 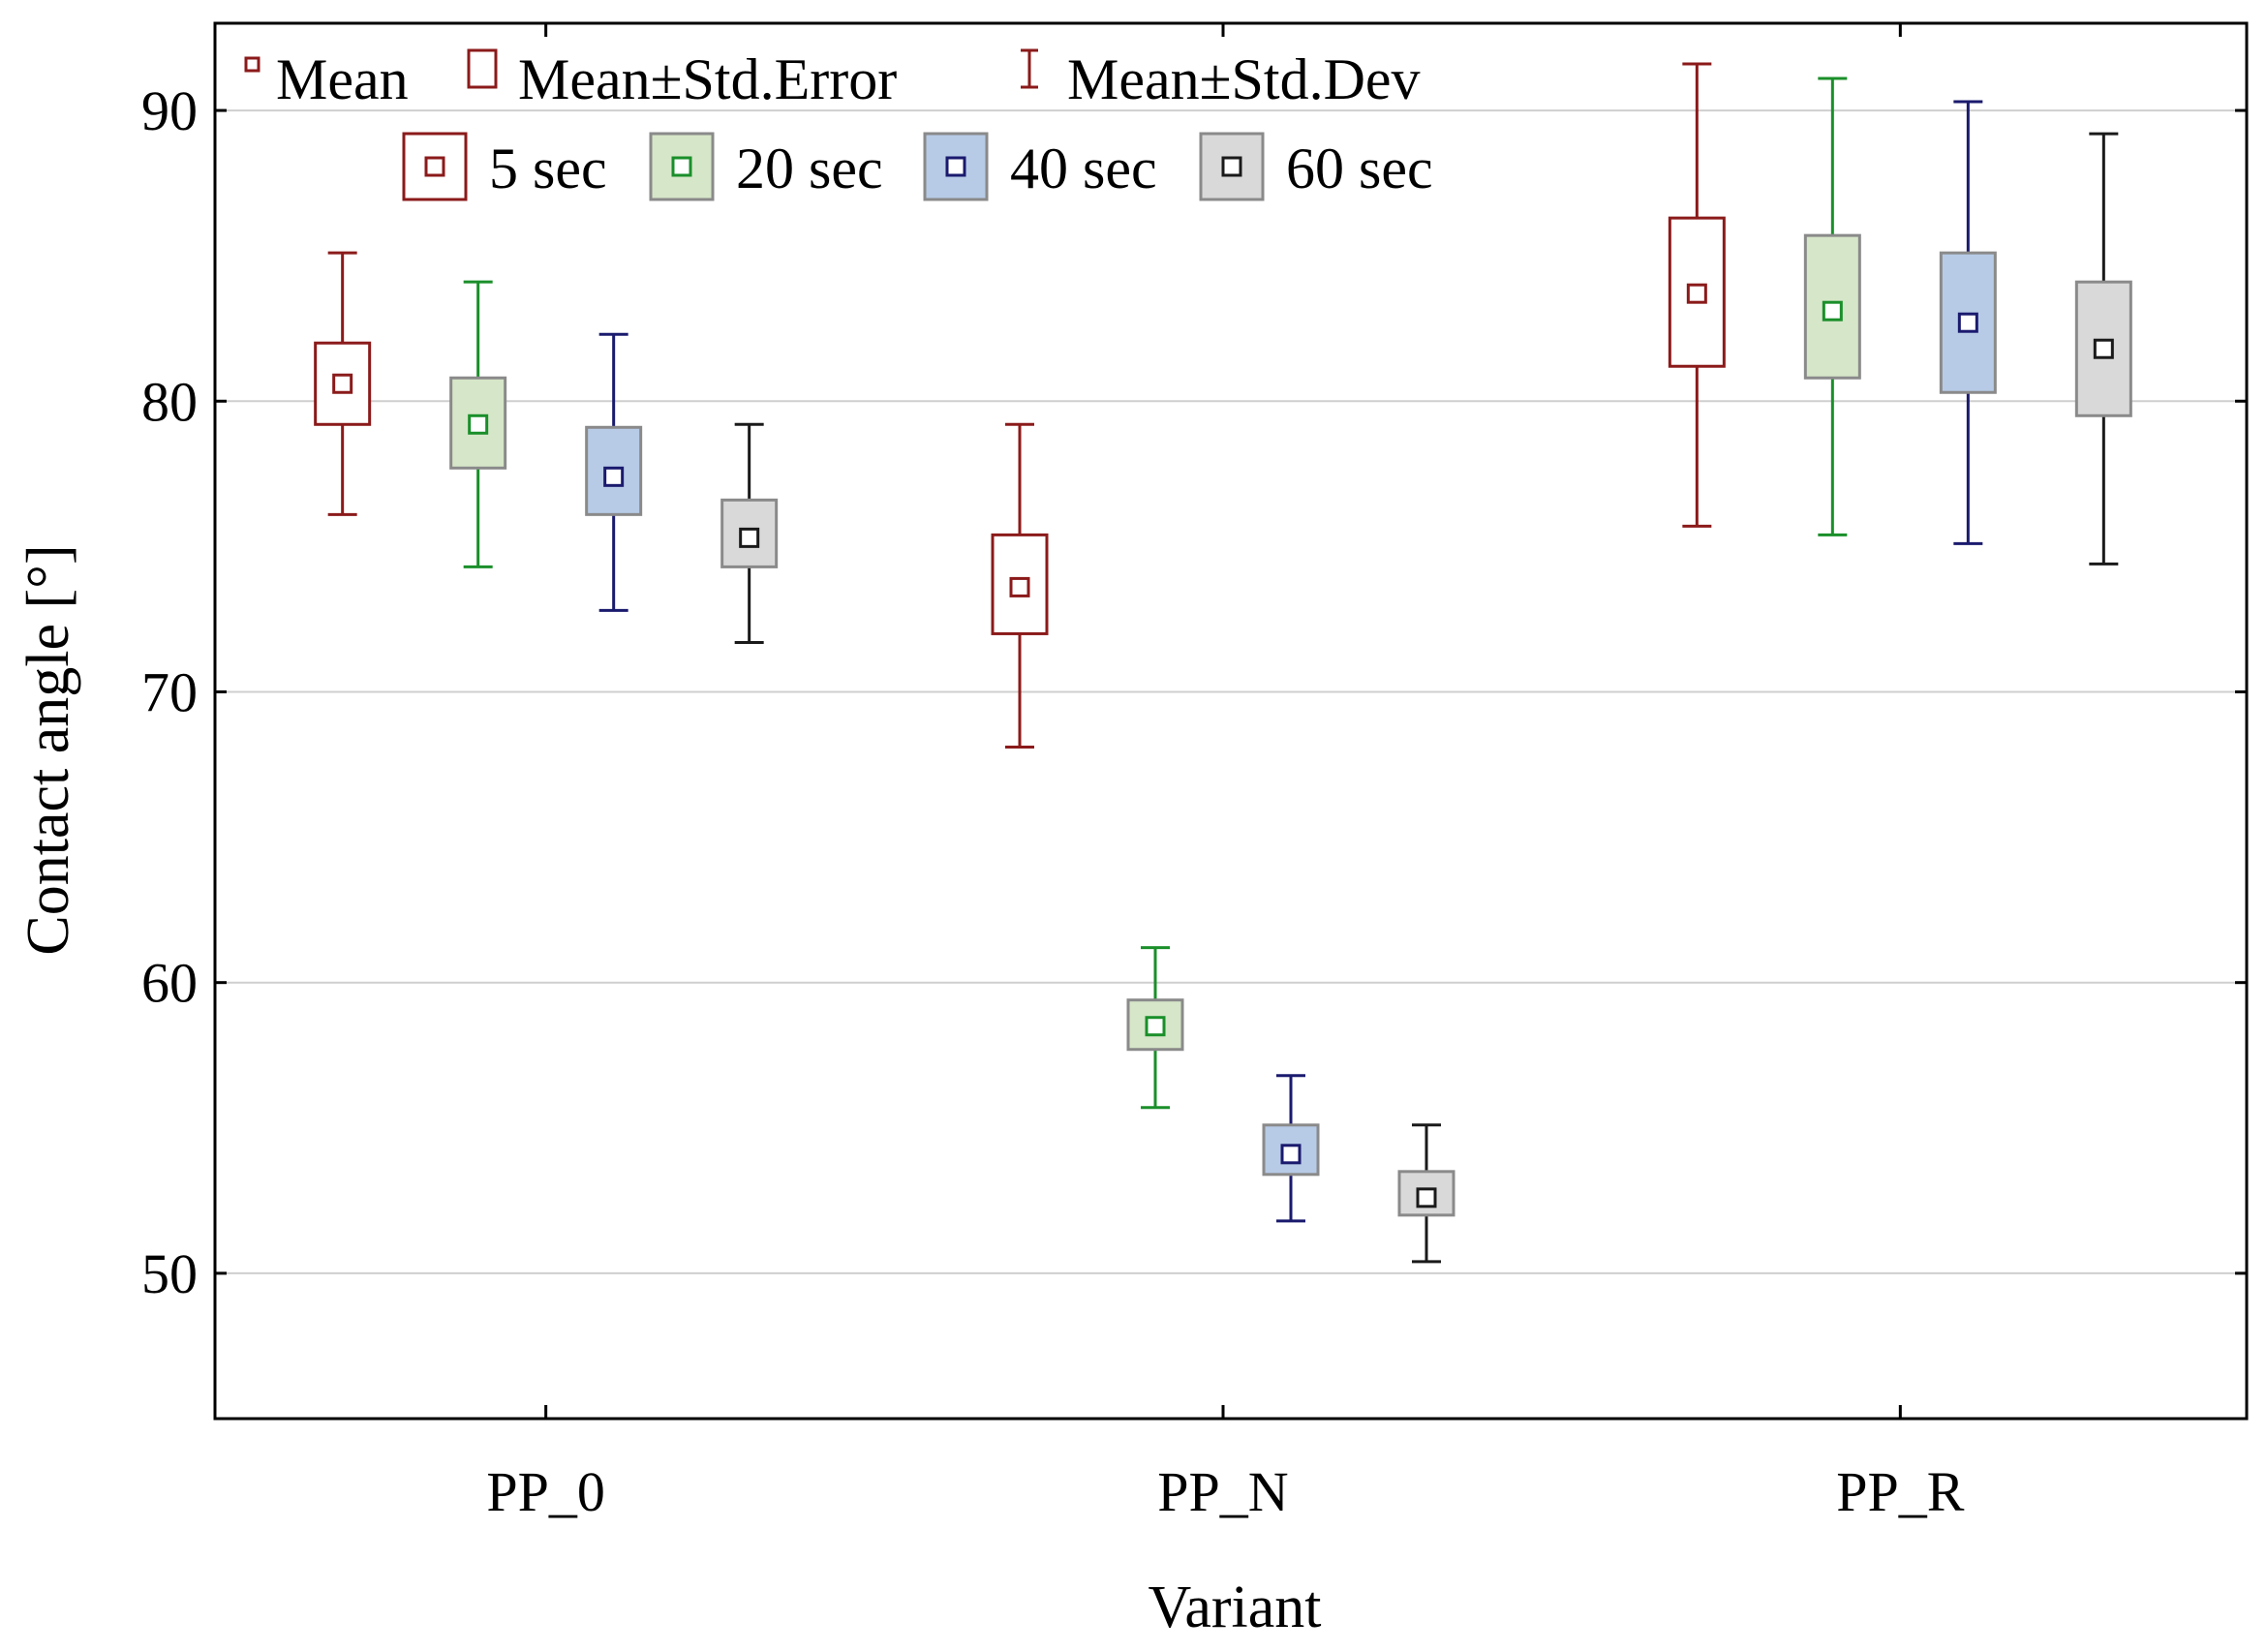 I want to click on legend-entry-5sec: 5 sec, so click(x=504, y=166).